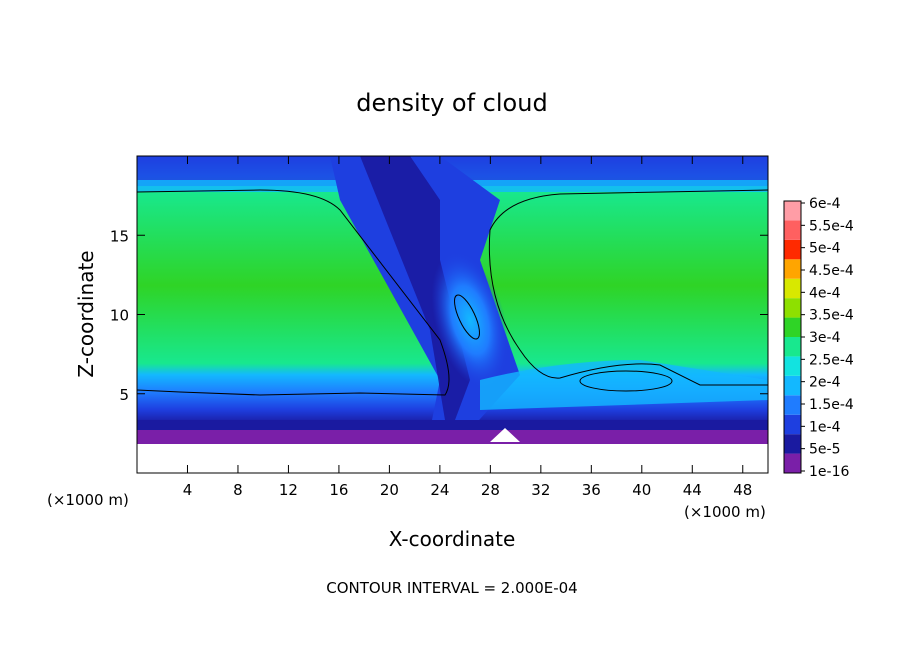 The height and width of the screenshot is (654, 904). I want to click on x-unit-right: (×1000 m), so click(725, 512).